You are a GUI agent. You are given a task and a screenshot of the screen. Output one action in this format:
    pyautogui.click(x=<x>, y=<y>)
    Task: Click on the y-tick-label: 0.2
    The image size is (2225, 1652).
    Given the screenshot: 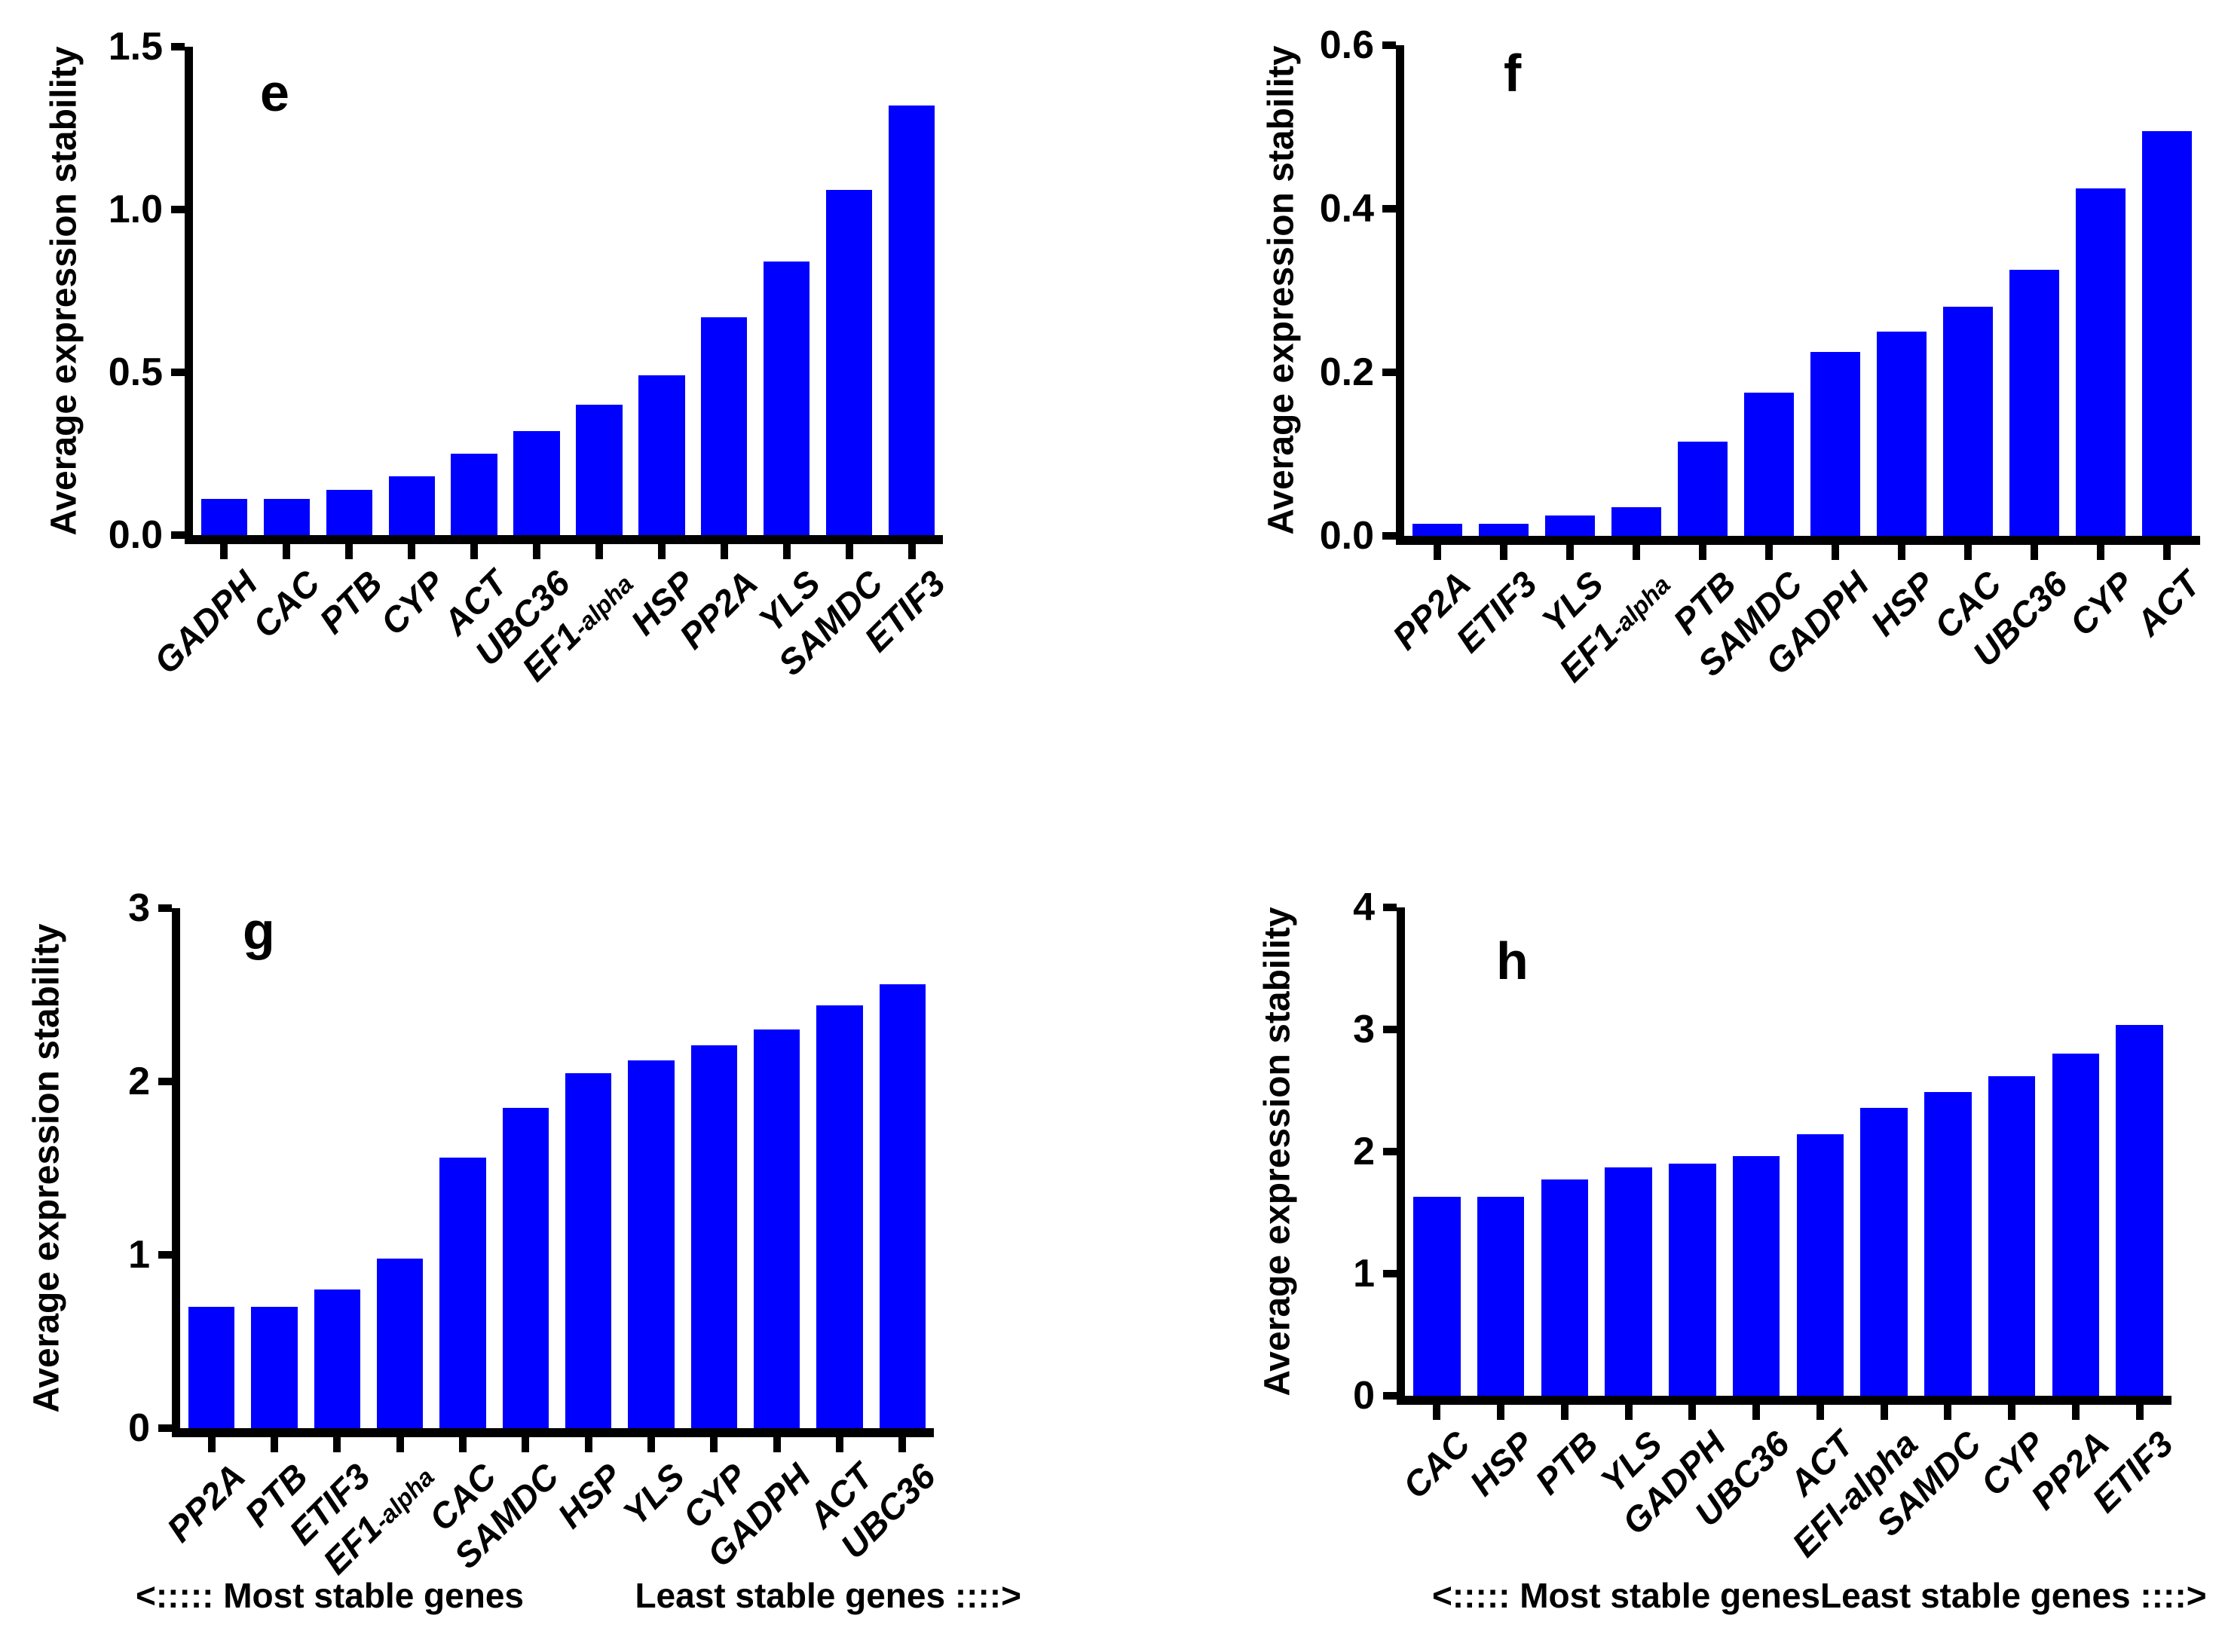 What is the action you would take?
    pyautogui.click(x=1346, y=372)
    